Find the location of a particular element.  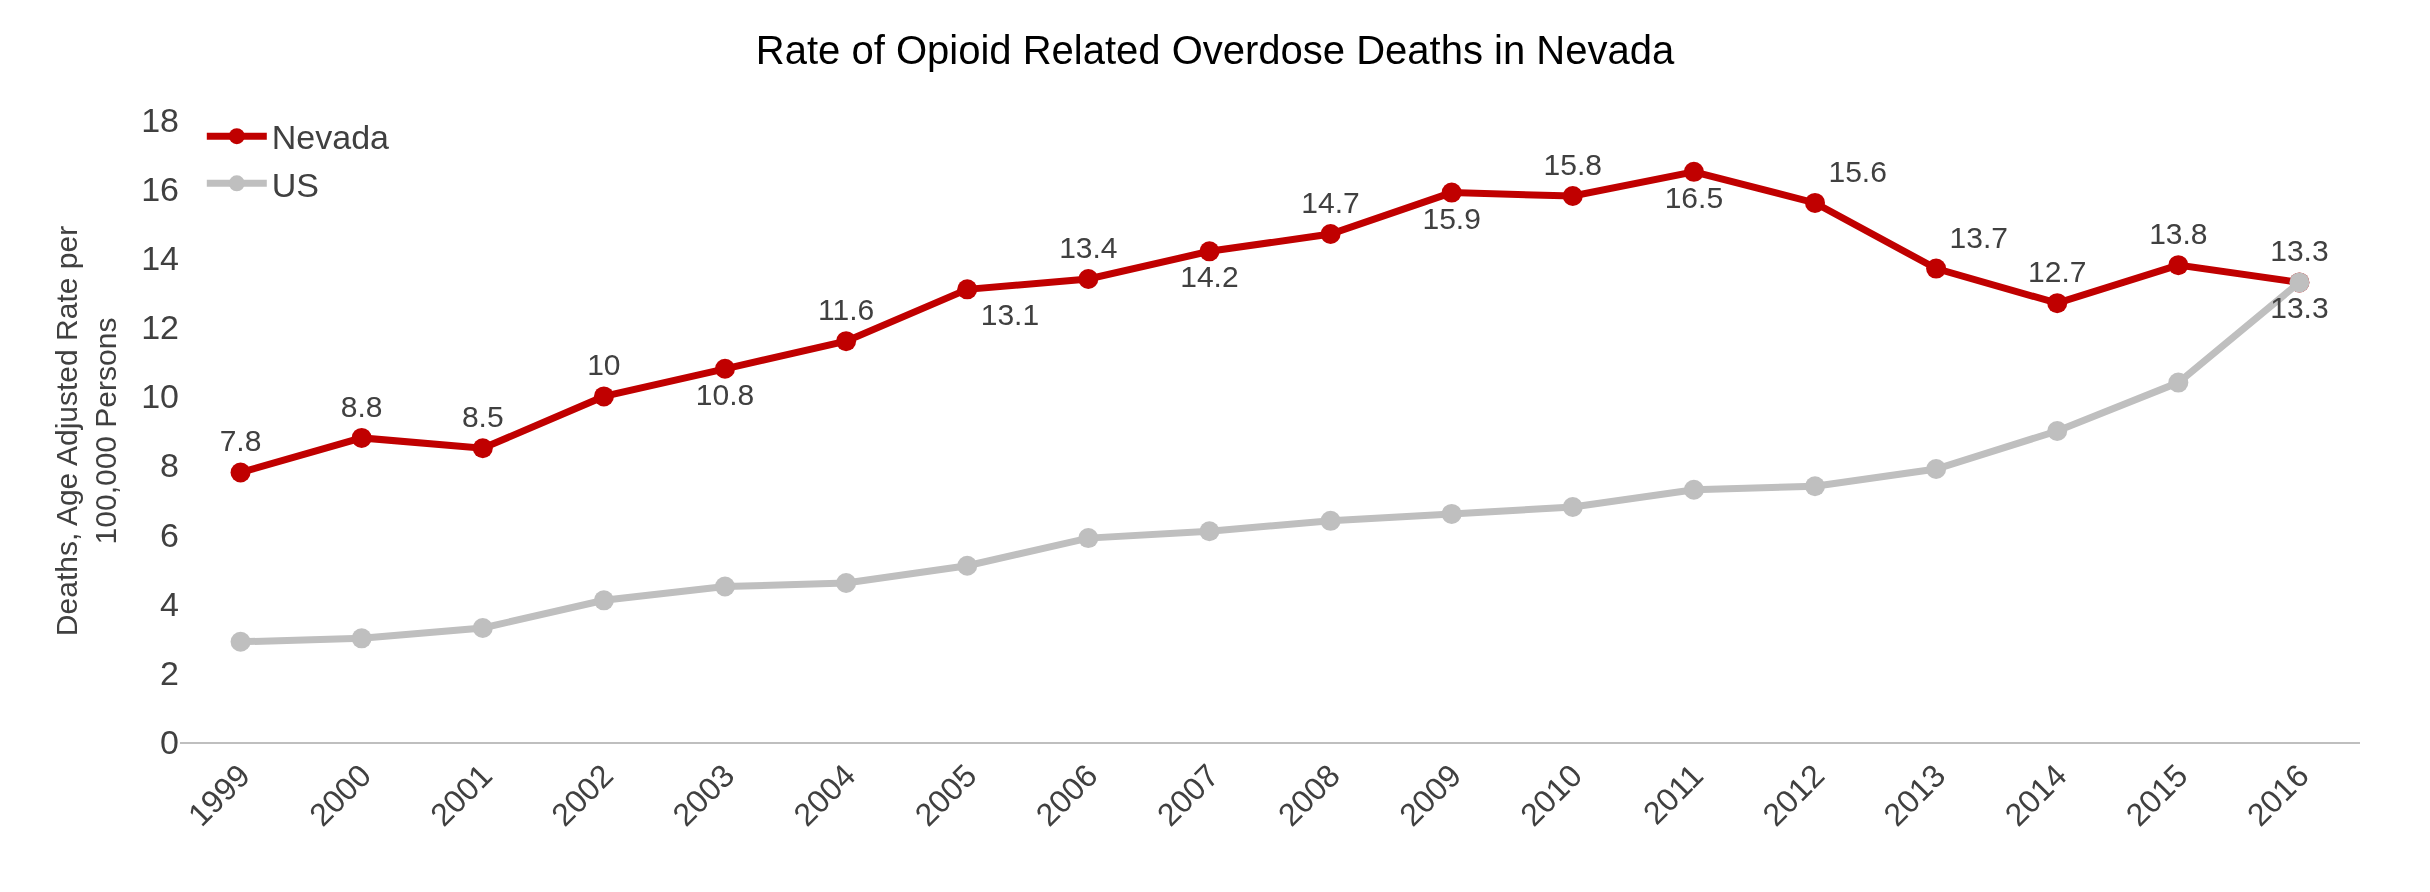

data-label: 12.7 is located at coordinates (2057, 272).